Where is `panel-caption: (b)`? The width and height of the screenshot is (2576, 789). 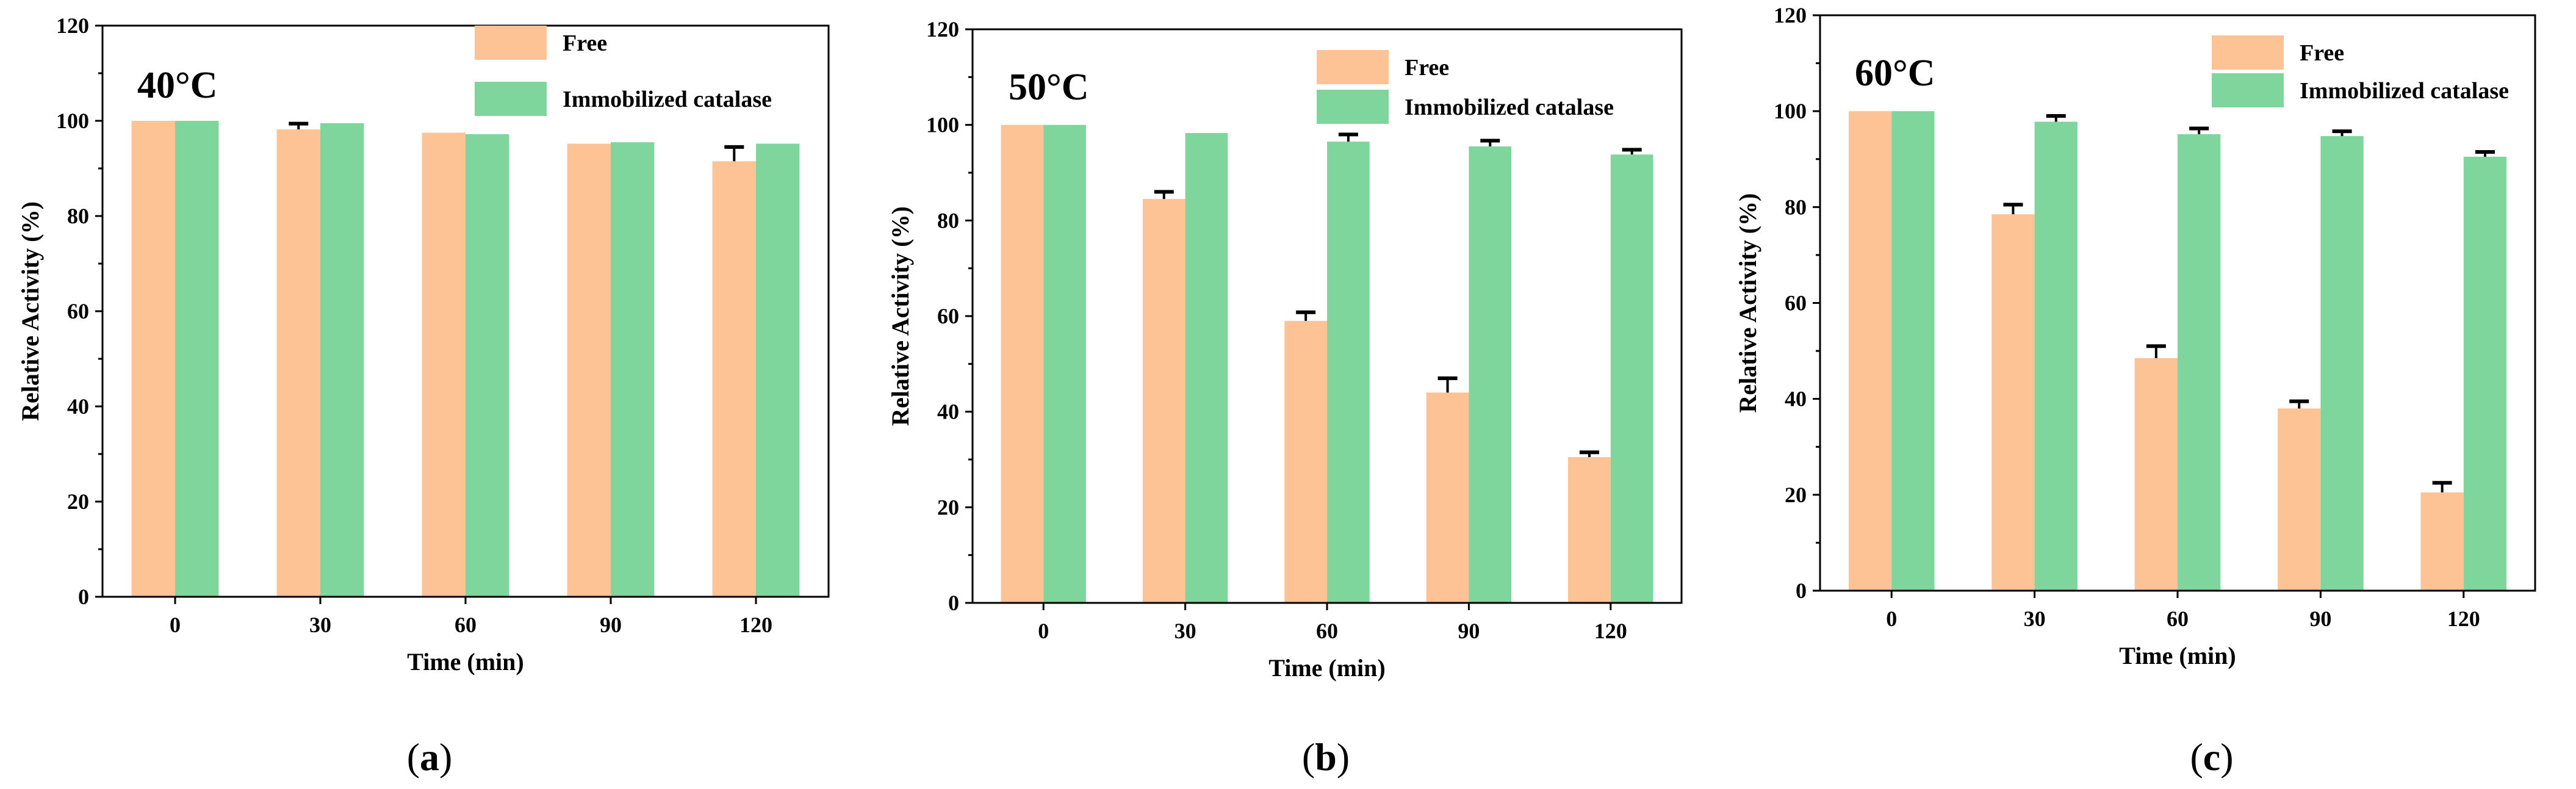
panel-caption: (b) is located at coordinates (1326, 757).